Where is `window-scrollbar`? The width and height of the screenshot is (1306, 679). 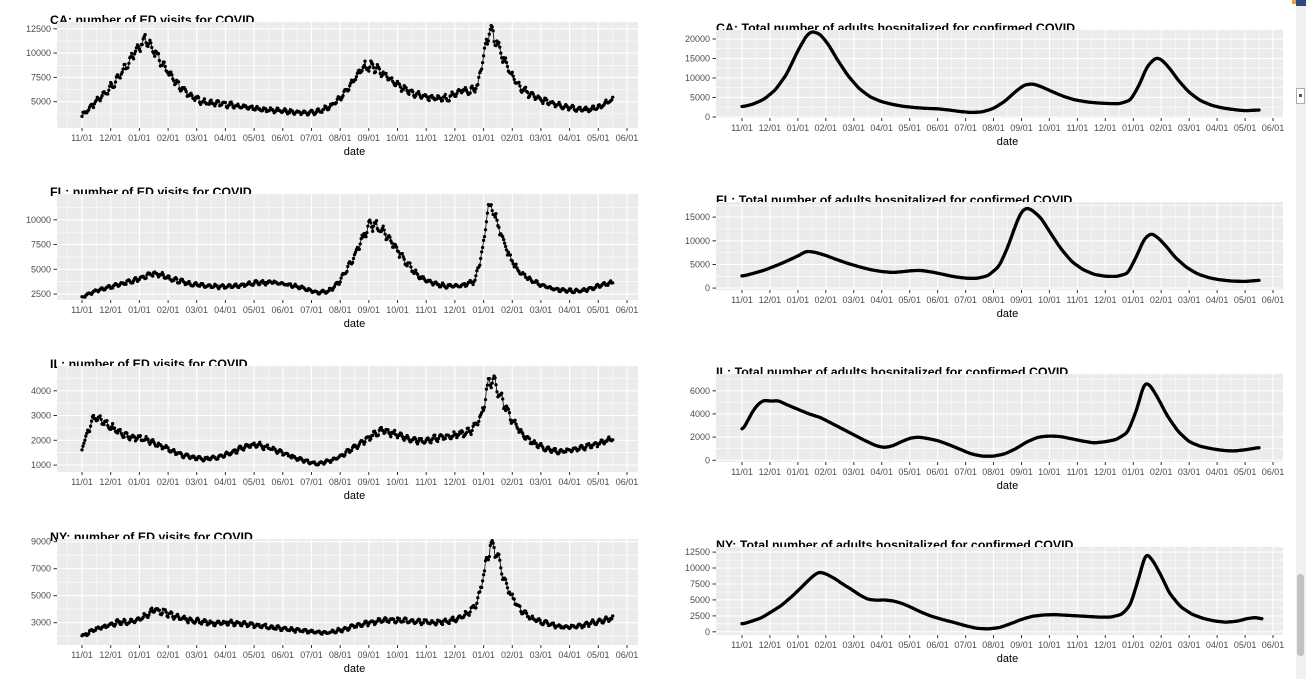 window-scrollbar is located at coordinates (1299, 339).